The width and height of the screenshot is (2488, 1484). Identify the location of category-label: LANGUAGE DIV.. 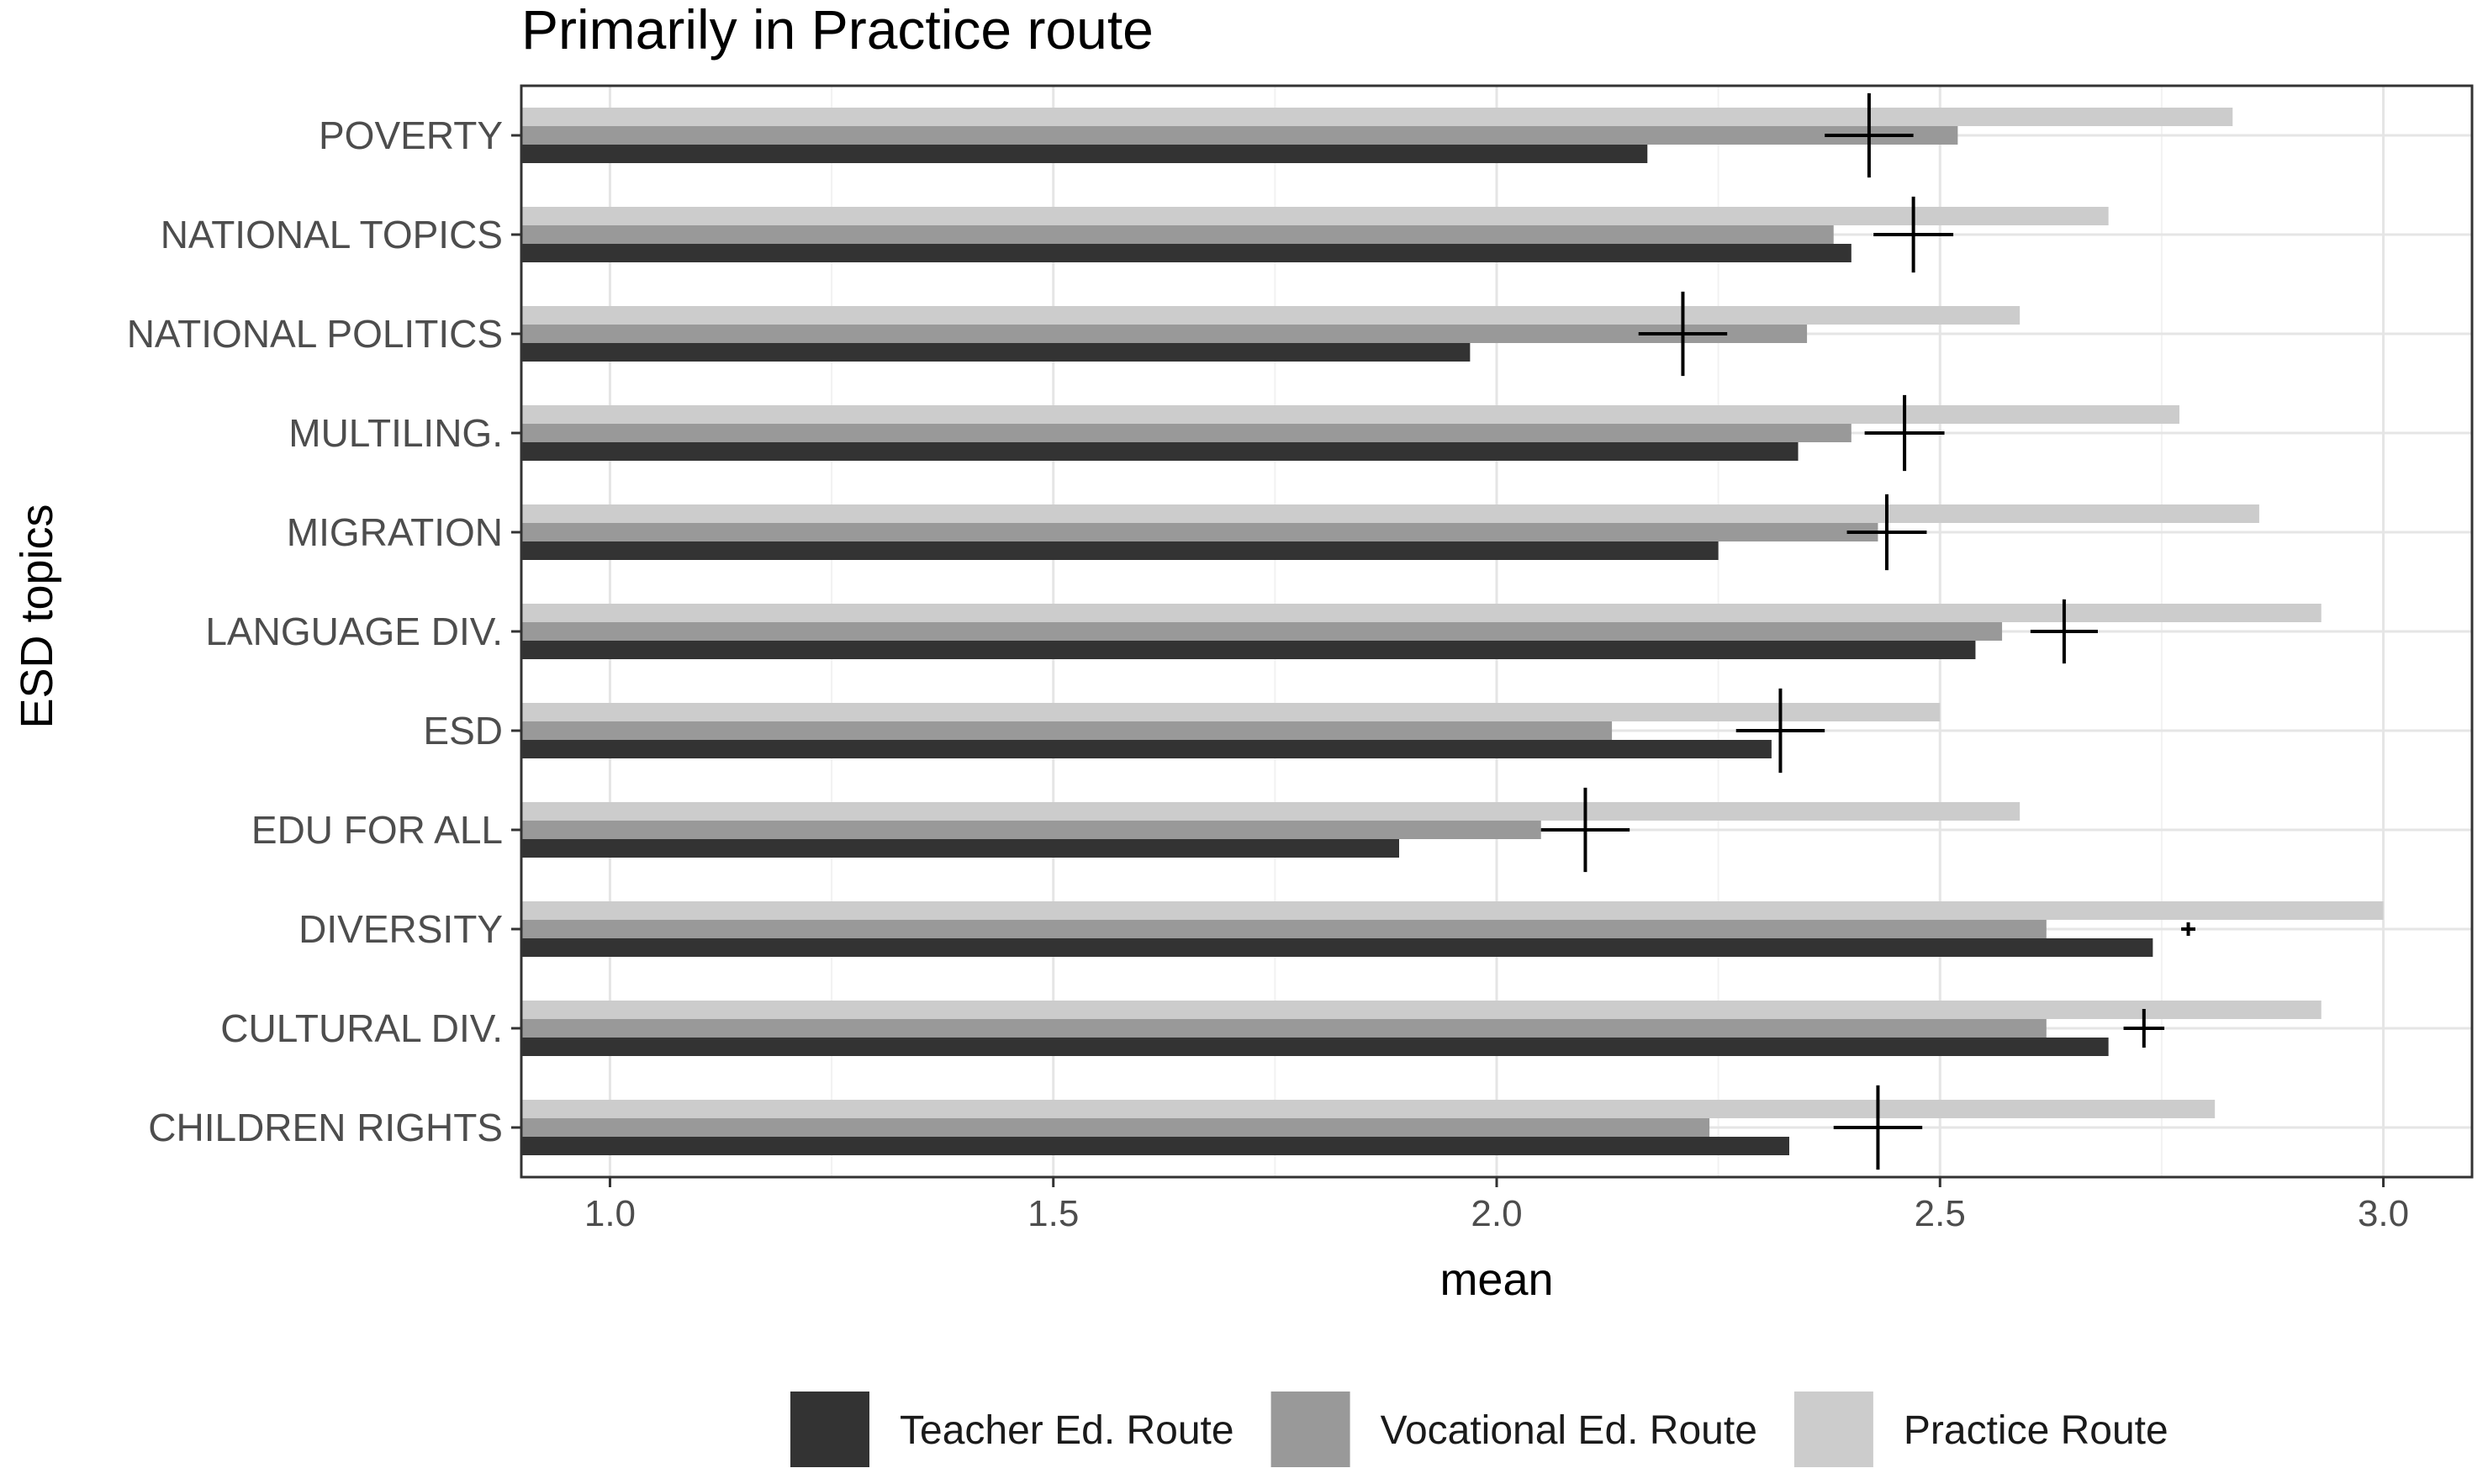
(354, 631).